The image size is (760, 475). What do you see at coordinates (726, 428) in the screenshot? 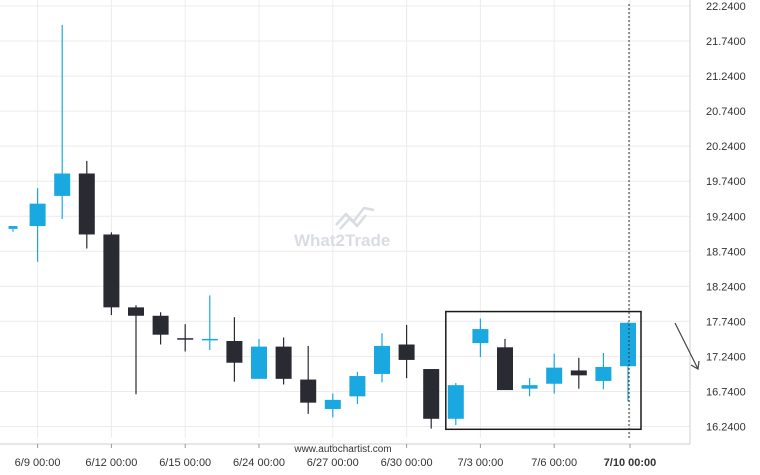
I see `y-tick-label: 16.2400` at bounding box center [726, 428].